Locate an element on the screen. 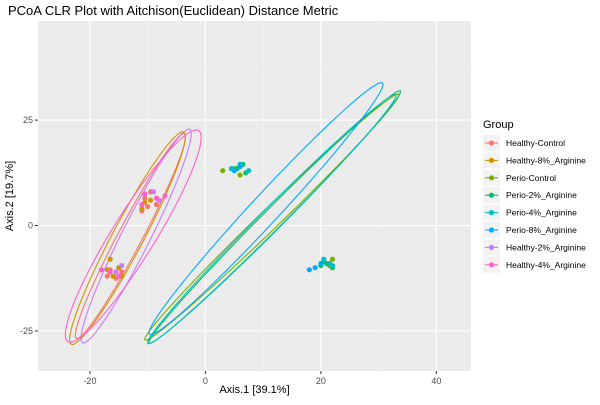 This screenshot has width=600, height=405. x-axis-title: Axis.1 [39.1%] is located at coordinates (254, 390).